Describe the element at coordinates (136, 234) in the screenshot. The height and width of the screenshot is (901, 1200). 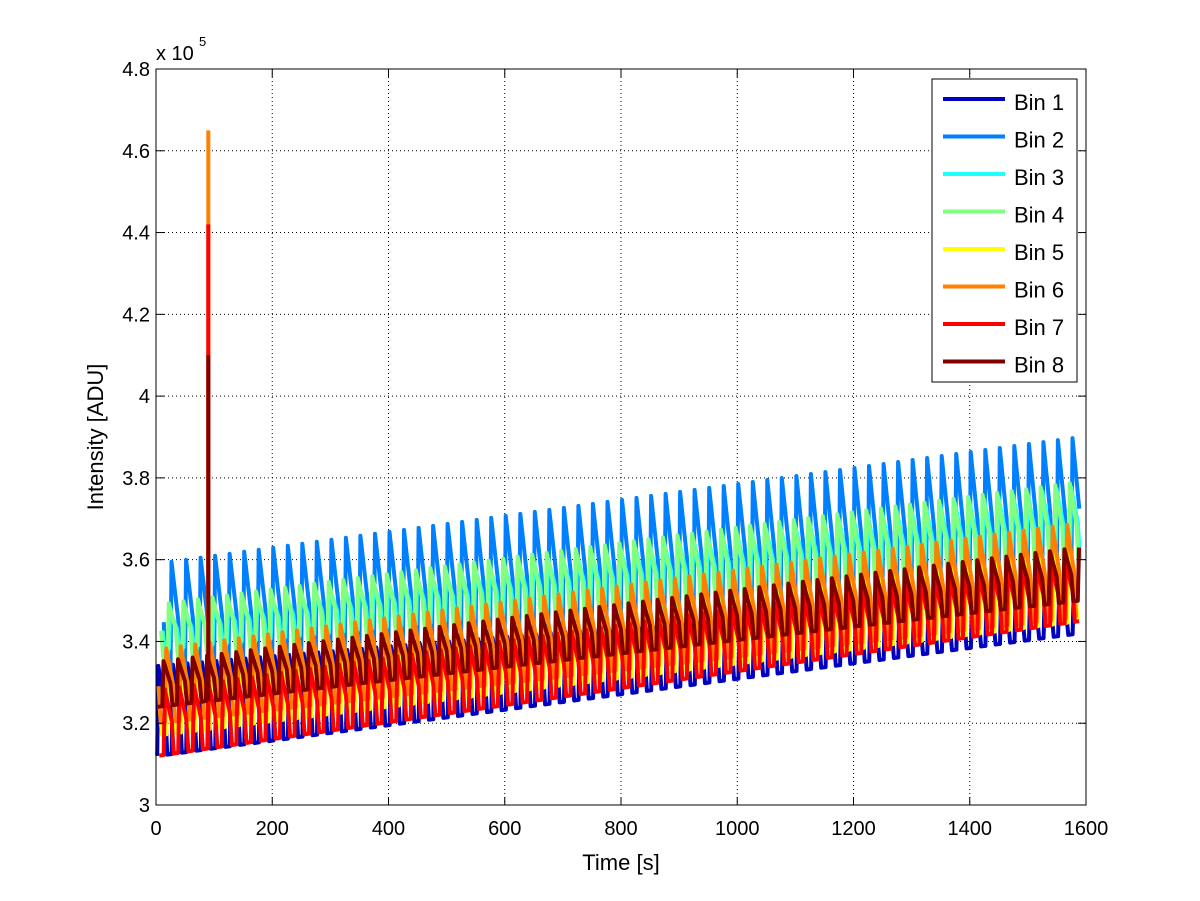
I see `y-tick-label: 4.4` at that location.